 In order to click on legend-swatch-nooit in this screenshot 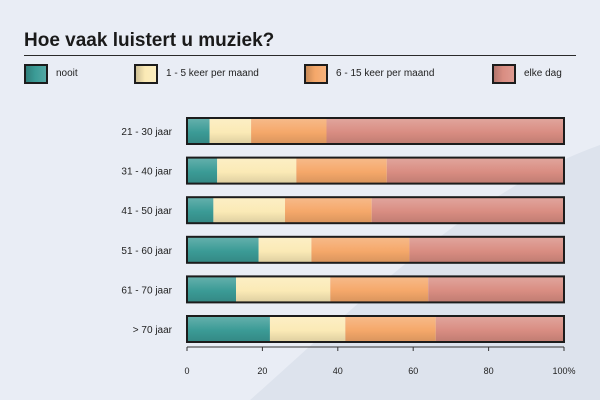, I will do `click(36, 74)`.